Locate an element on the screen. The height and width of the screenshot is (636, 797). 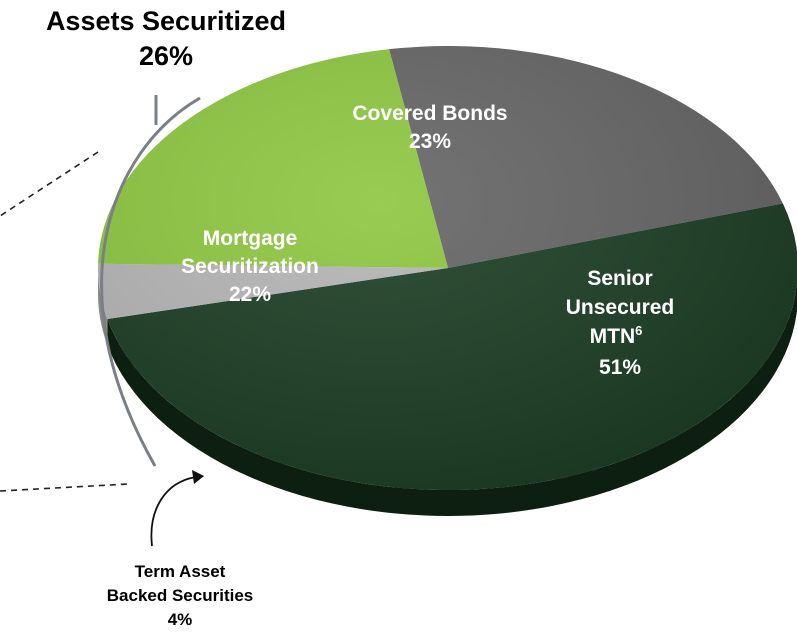
term-abs-arrow is located at coordinates (173, 511).